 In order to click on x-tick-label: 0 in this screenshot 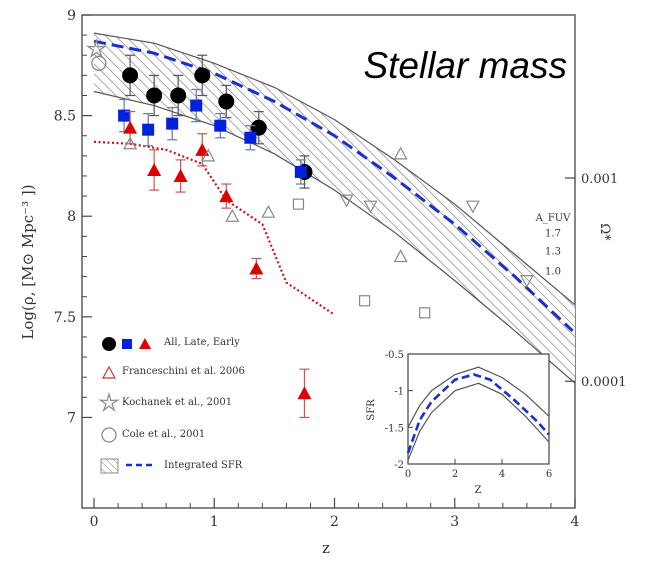, I will do `click(94, 522)`.